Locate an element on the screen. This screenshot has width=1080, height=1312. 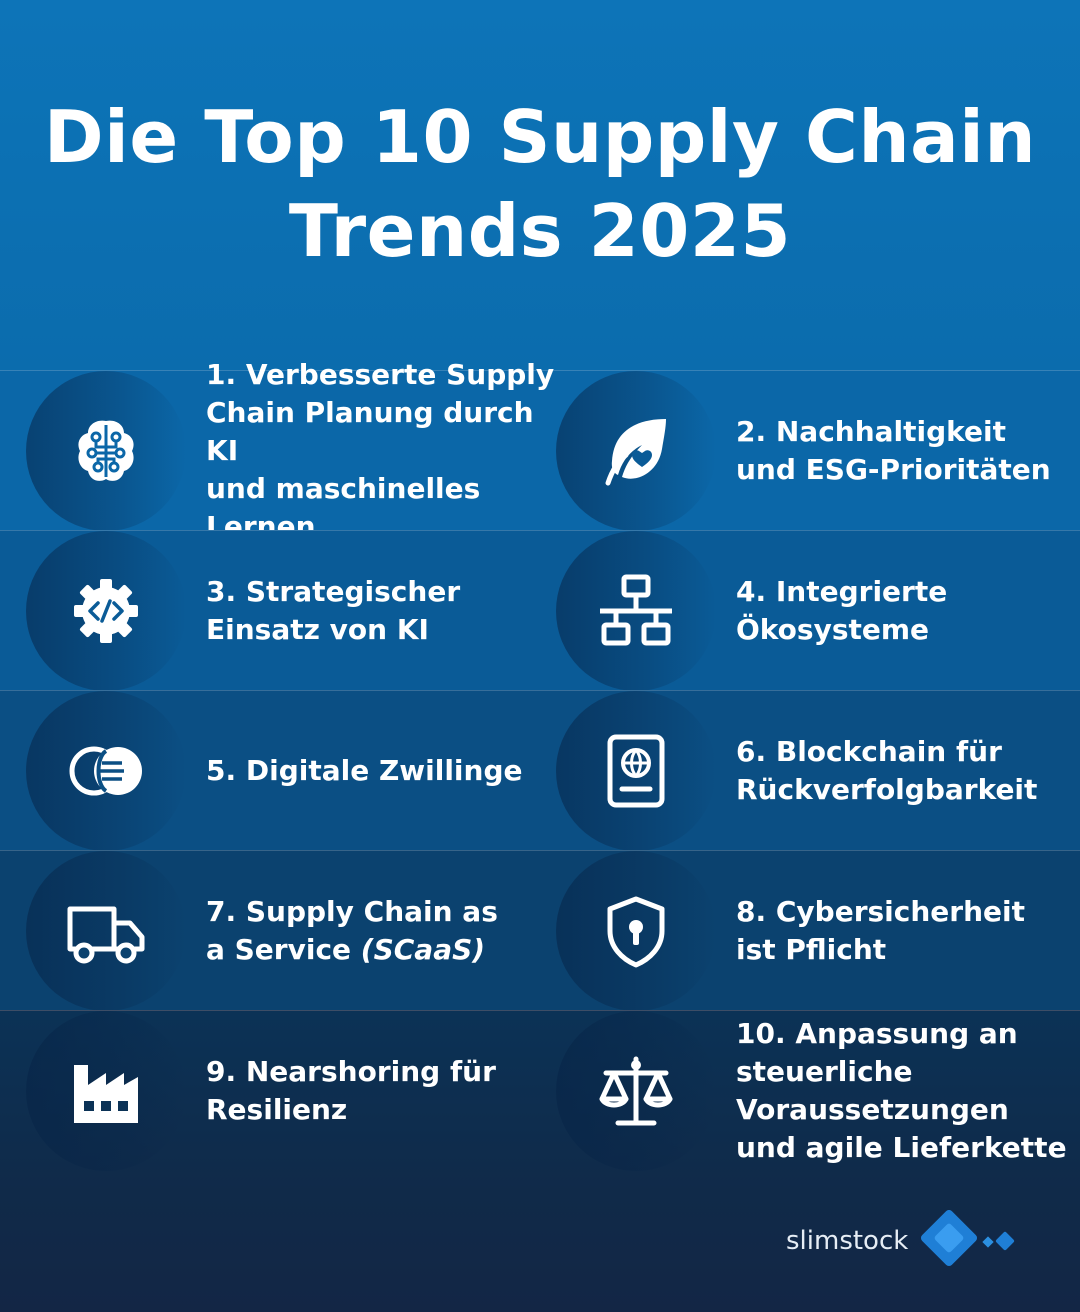
trend-item-5: 5. Digitale Zwillinge is located at coordinates (270, 771).